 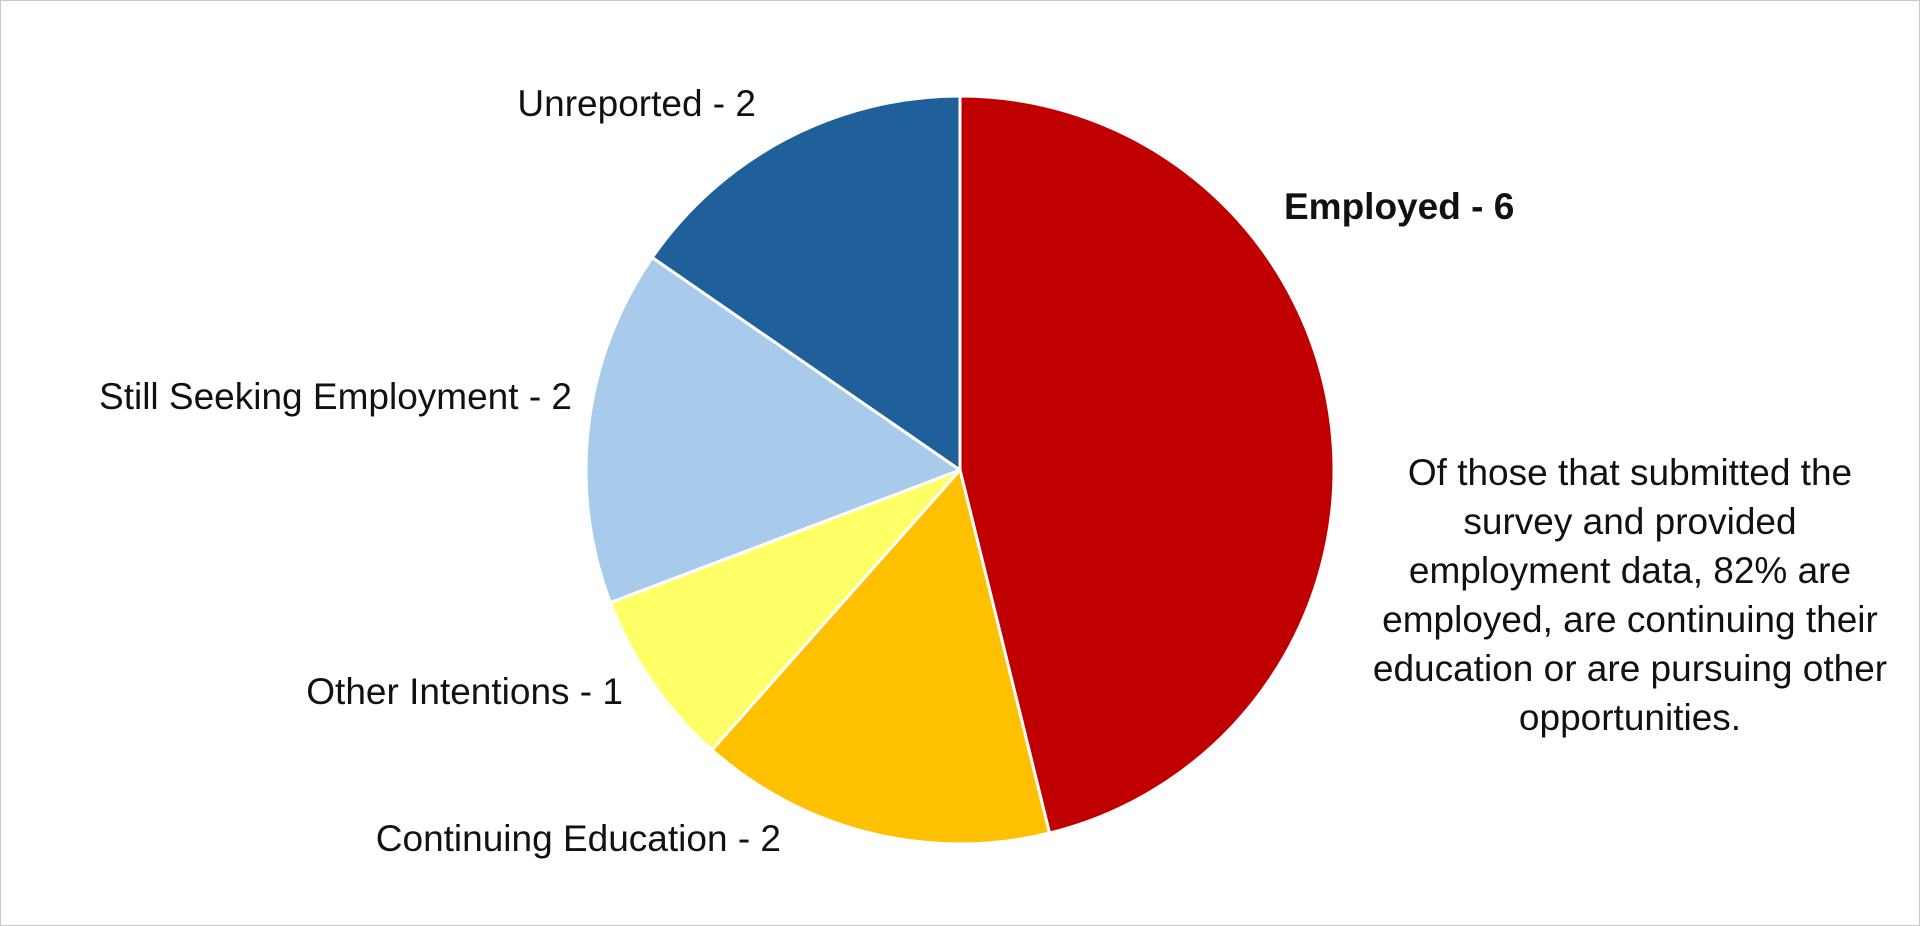 I want to click on slice-label: Other Intentions - 1, so click(x=464, y=691).